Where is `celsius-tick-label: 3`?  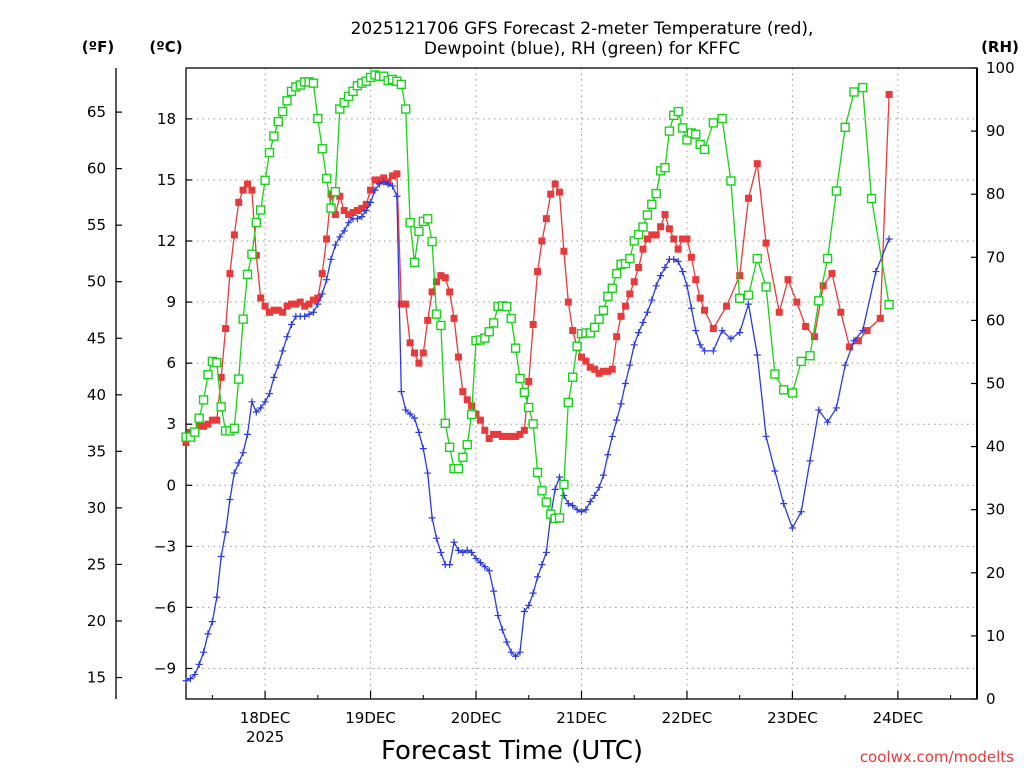
celsius-tick-label: 3 is located at coordinates (171, 424).